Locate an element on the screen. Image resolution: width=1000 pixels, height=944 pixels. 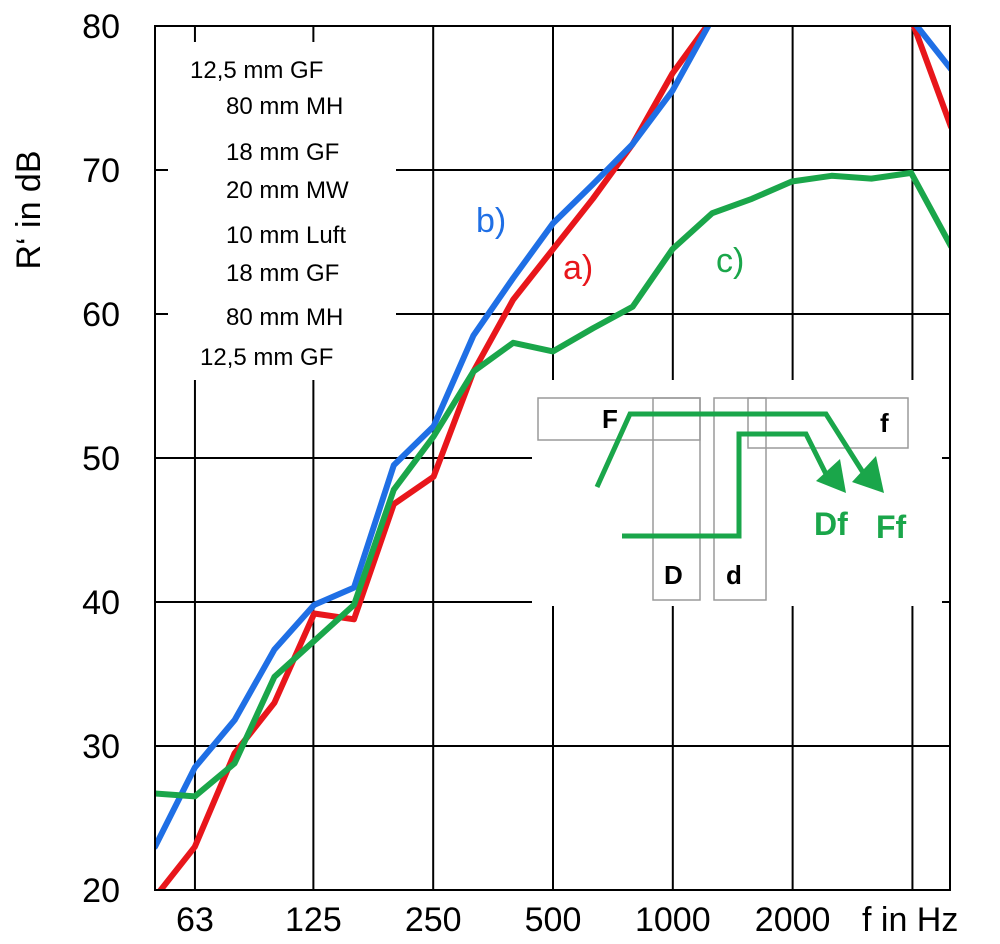
path-label-ff: Ff is located at coordinates (891, 527).